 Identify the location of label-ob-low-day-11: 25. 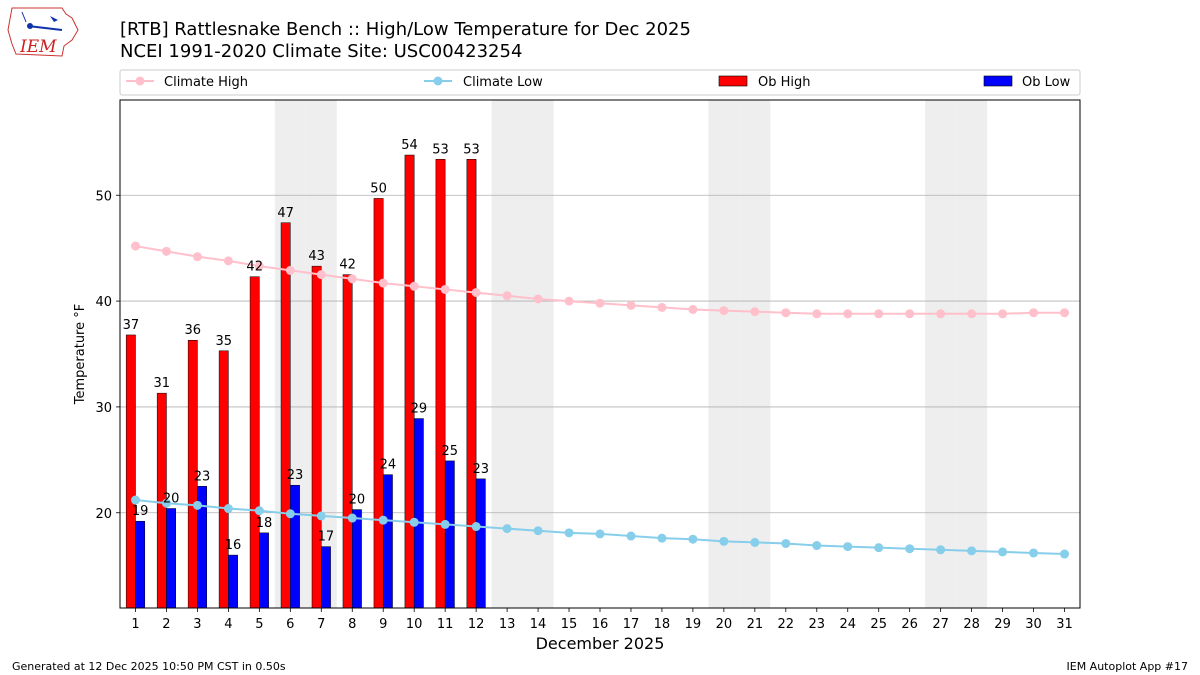
(450, 451).